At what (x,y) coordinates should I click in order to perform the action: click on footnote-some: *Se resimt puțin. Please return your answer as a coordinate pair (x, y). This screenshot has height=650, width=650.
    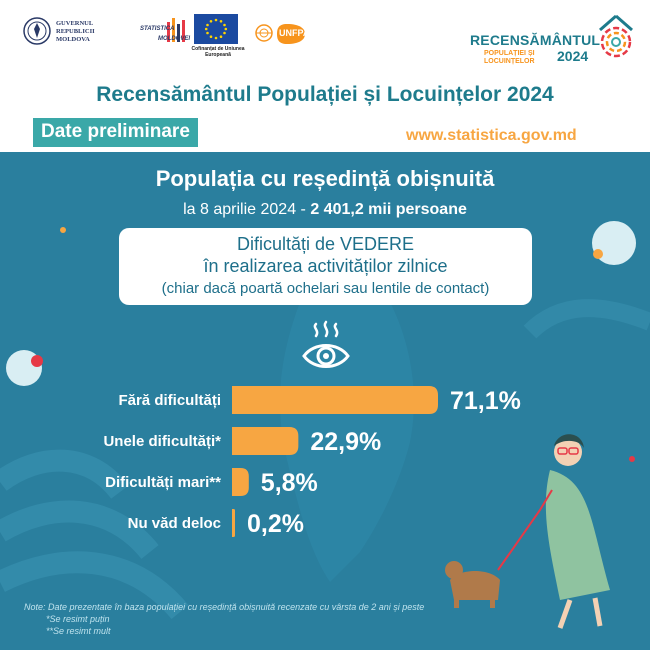
    Looking at the image, I should click on (78, 619).